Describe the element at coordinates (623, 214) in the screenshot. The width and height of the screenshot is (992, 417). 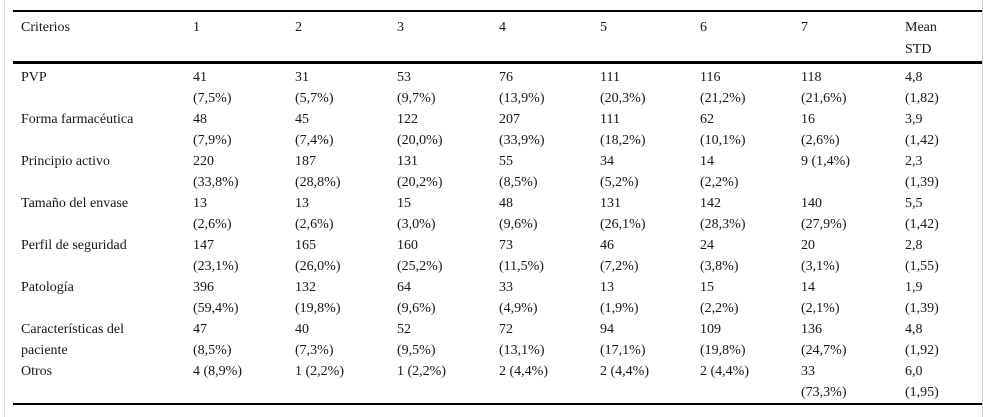
I see `cell: 131 (26,1%)` at that location.